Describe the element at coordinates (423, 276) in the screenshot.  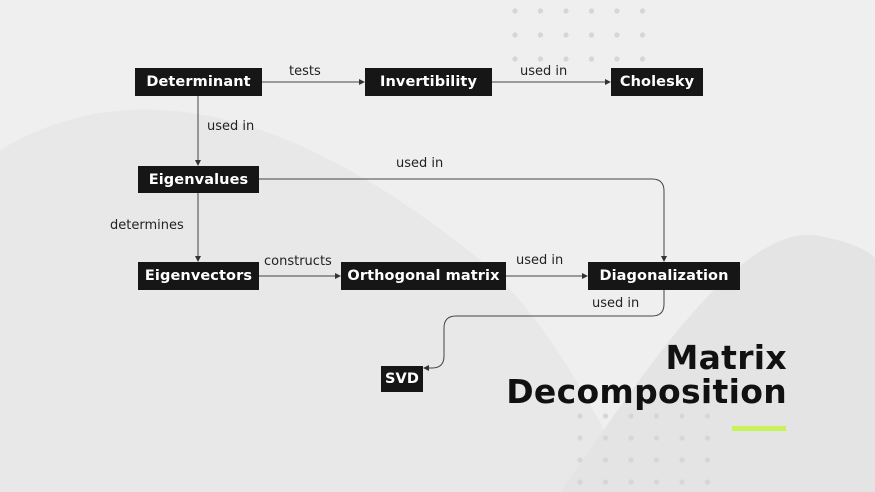
I see `node-orthogonal-matrix: Orthogonal matrix` at that location.